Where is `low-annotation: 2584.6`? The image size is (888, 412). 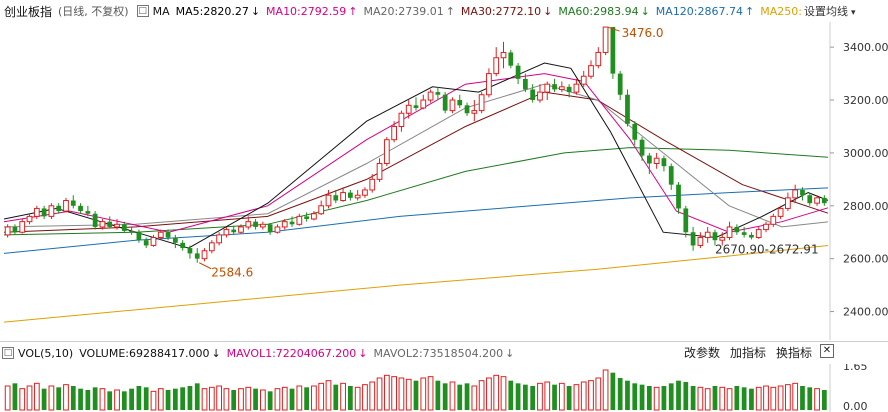 low-annotation: 2584.6 is located at coordinates (232, 273).